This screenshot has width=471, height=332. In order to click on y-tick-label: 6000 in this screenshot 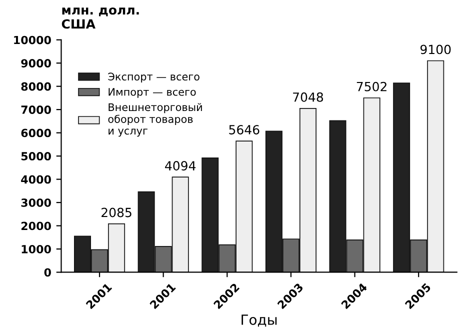, I will do `click(36, 133)`.